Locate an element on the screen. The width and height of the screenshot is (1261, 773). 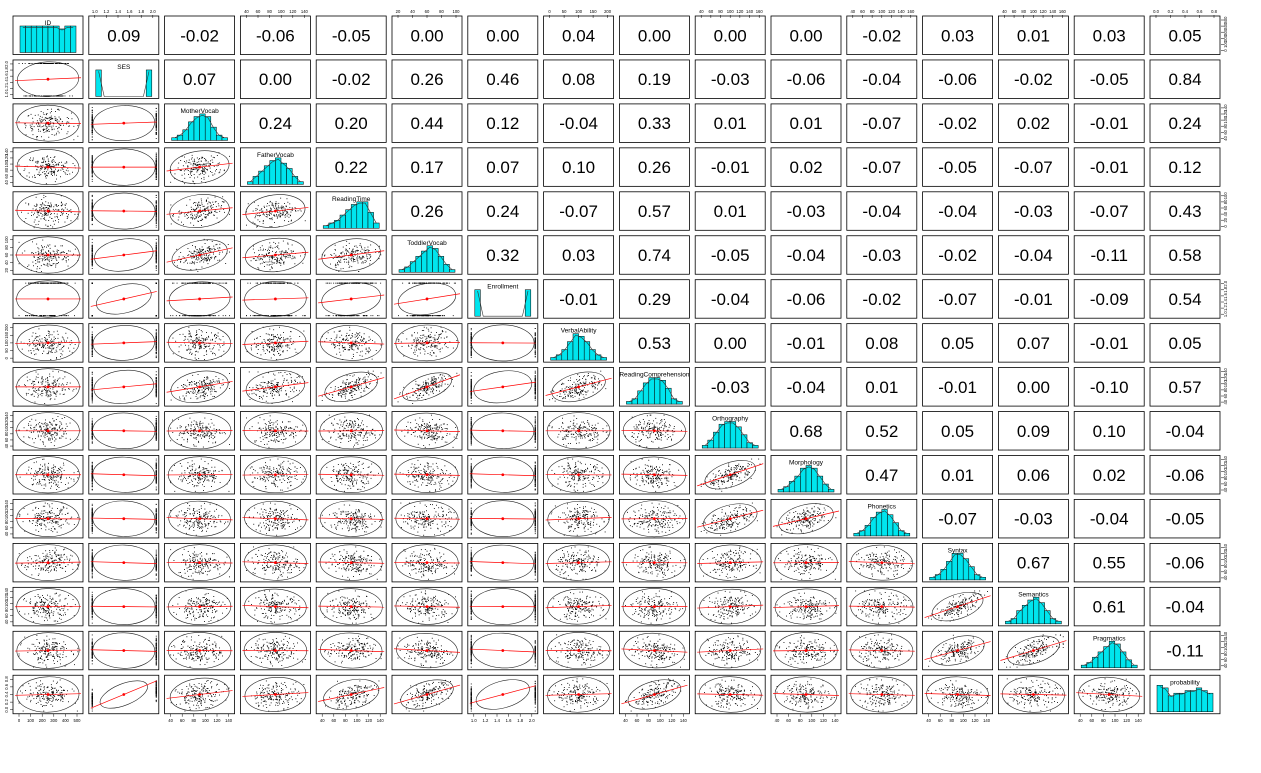
scatter-panel-Semantics-Syntax is located at coordinates (958, 607).